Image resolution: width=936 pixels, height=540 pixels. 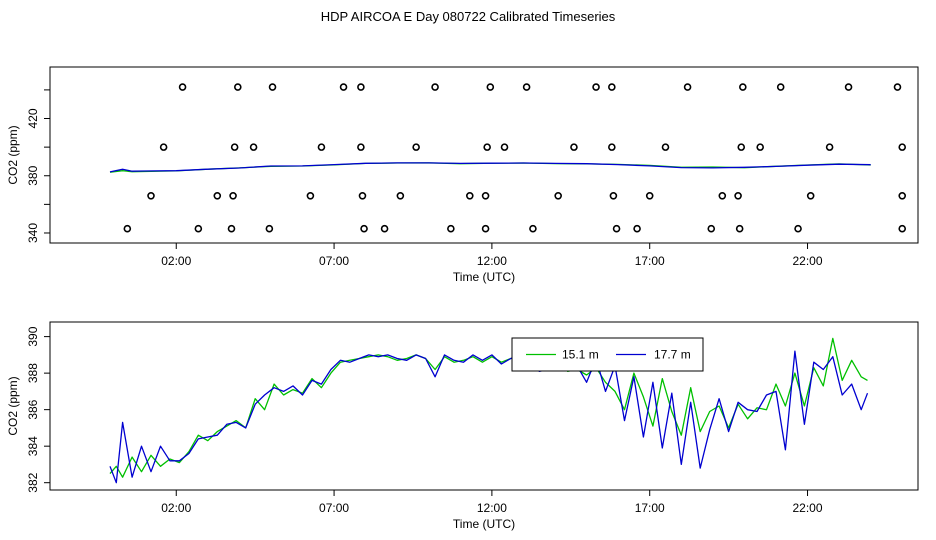 What do you see at coordinates (33, 482) in the screenshot?
I see `y-tick-label: 382` at bounding box center [33, 482].